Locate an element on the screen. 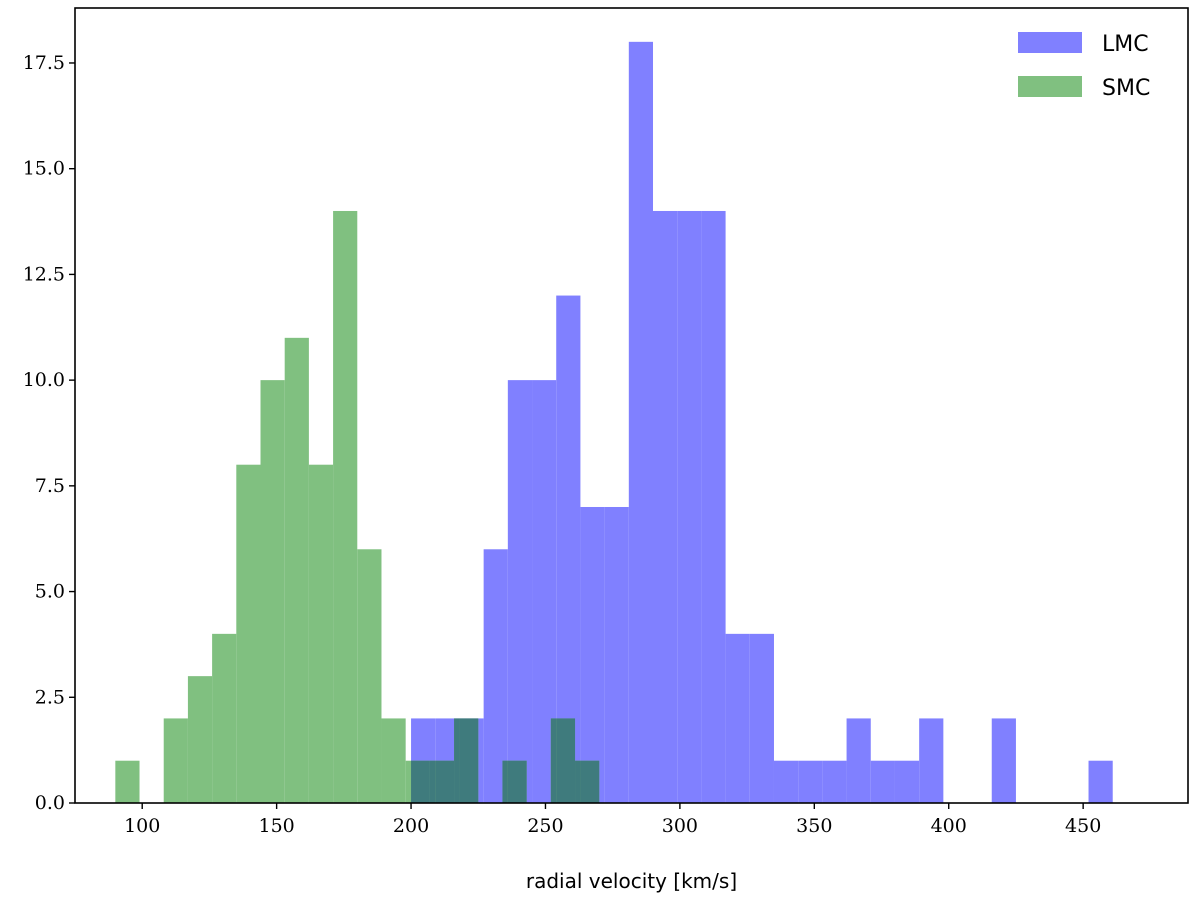  y-tick-label: 12.5 is located at coordinates (44, 274).